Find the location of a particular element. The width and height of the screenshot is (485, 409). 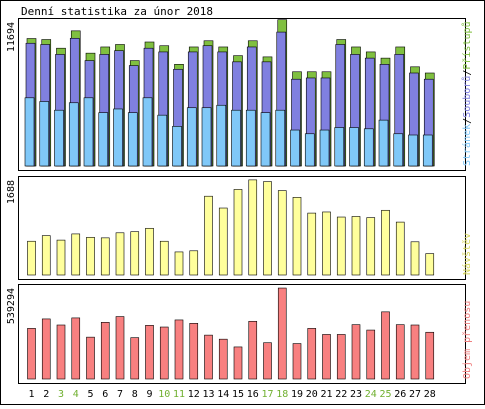

day-label-11: 11 is located at coordinates (179, 394).